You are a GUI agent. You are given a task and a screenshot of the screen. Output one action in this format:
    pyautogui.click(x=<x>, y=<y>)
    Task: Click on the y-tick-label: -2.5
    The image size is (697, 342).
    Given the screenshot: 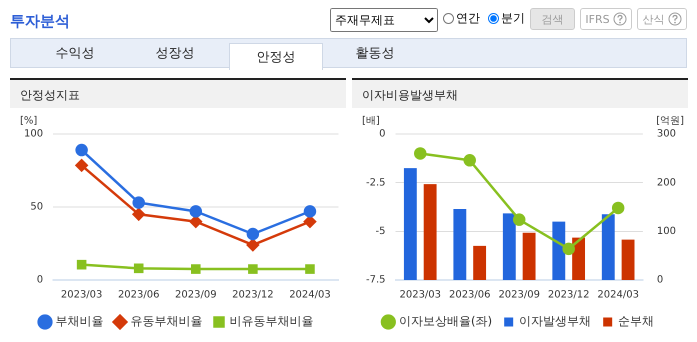 What is the action you would take?
    pyautogui.click(x=376, y=182)
    